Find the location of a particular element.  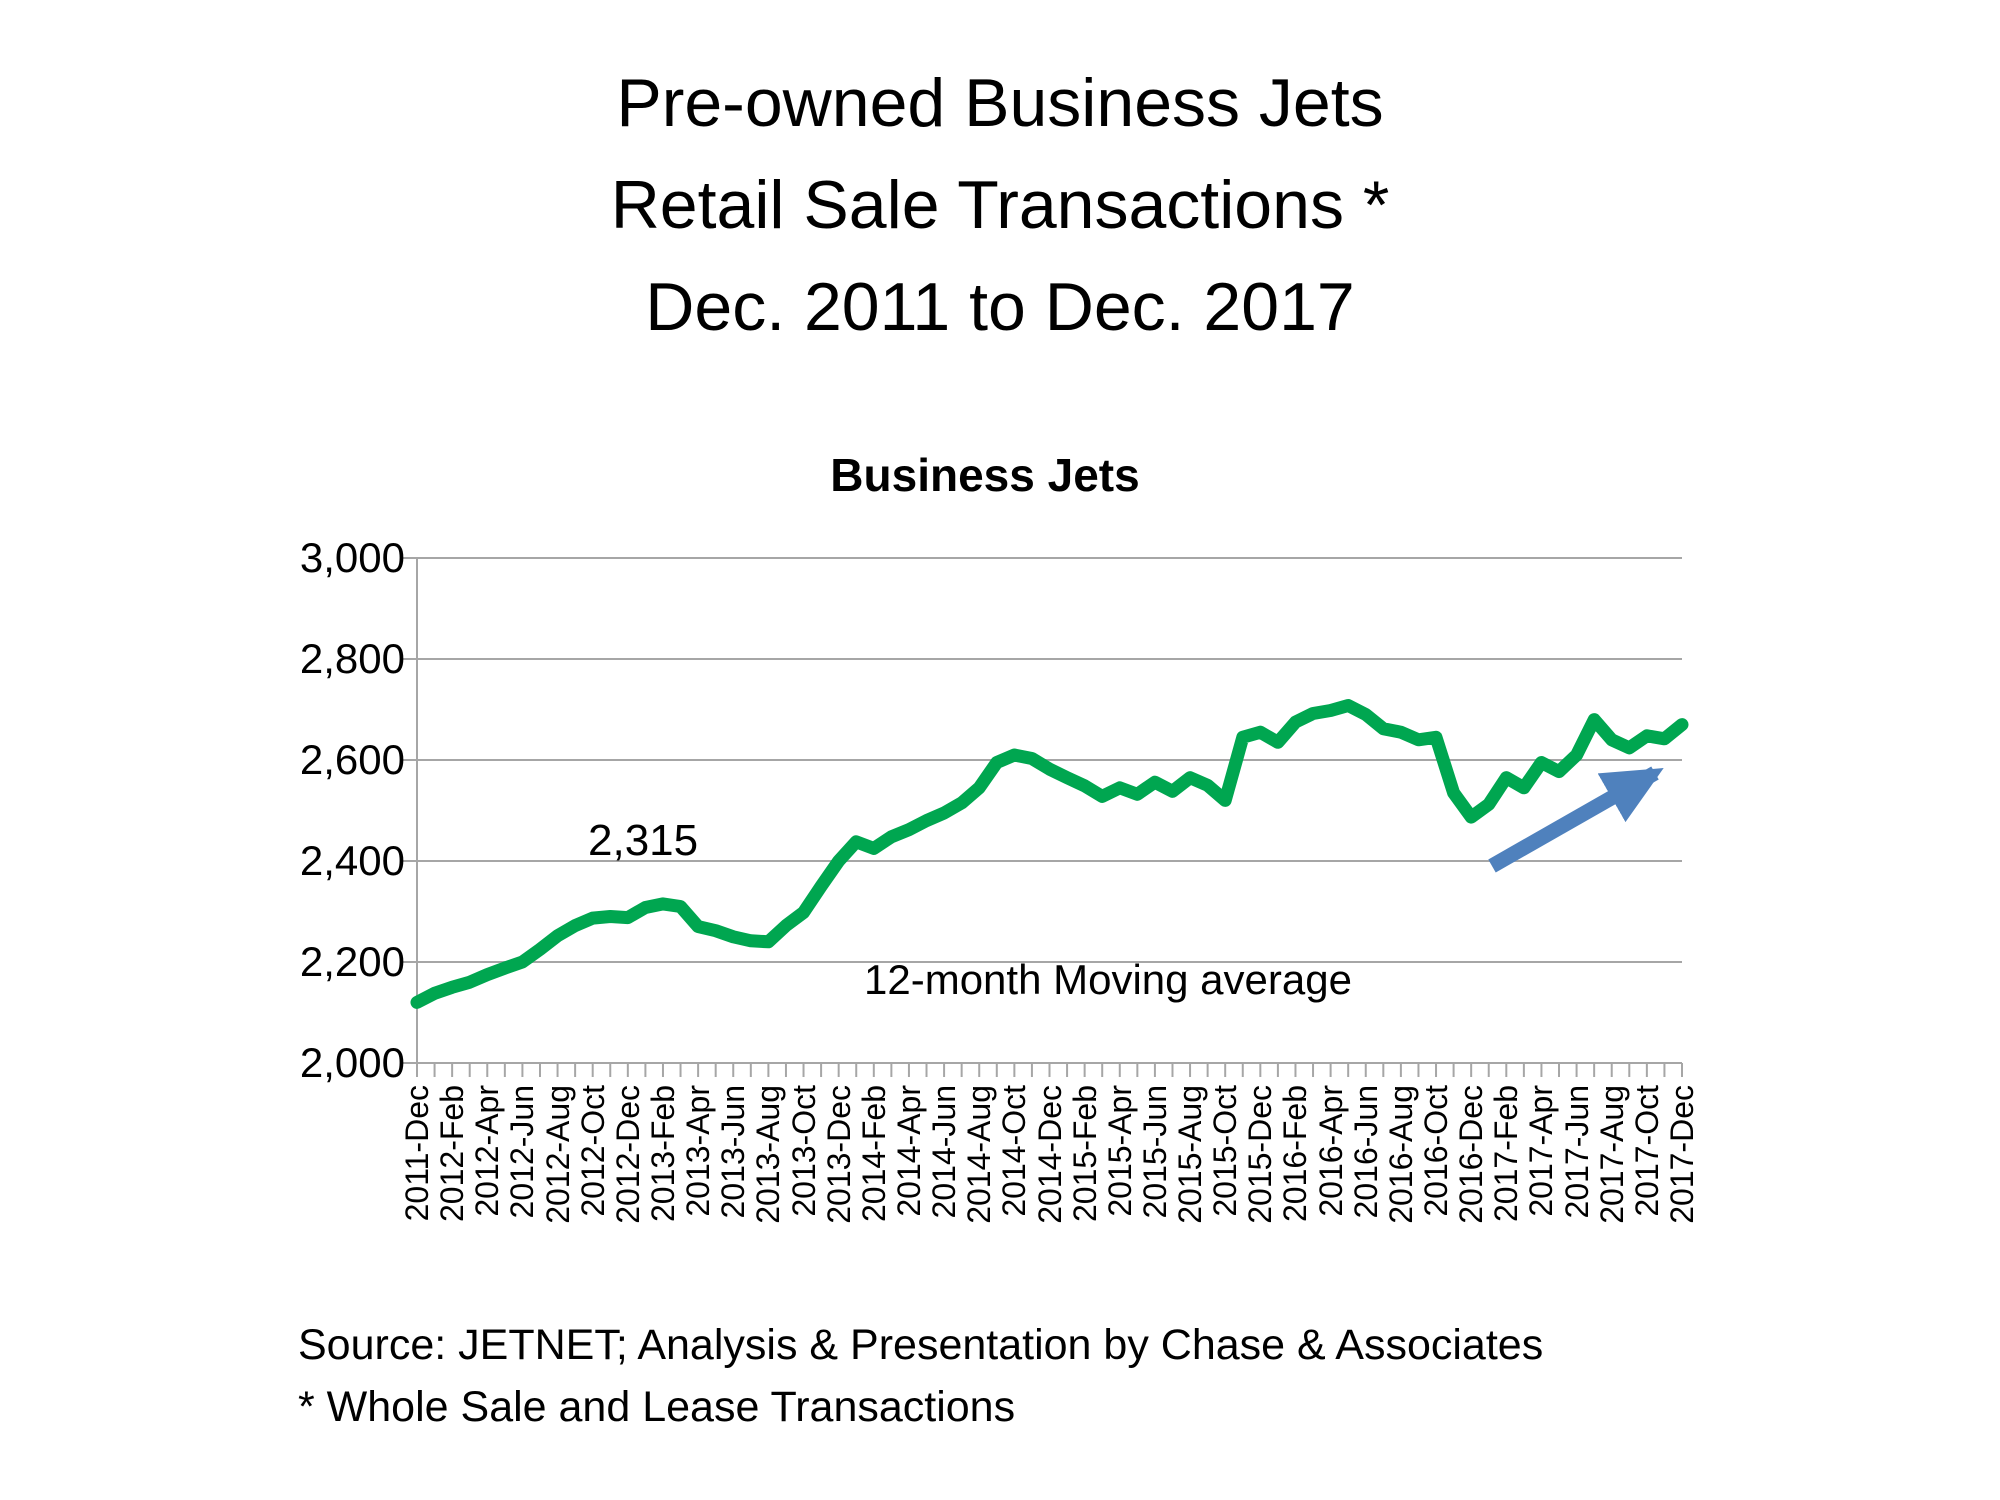

x-tick-label-2017-Jun: 2017-Jun is located at coordinates (1576, 1152).